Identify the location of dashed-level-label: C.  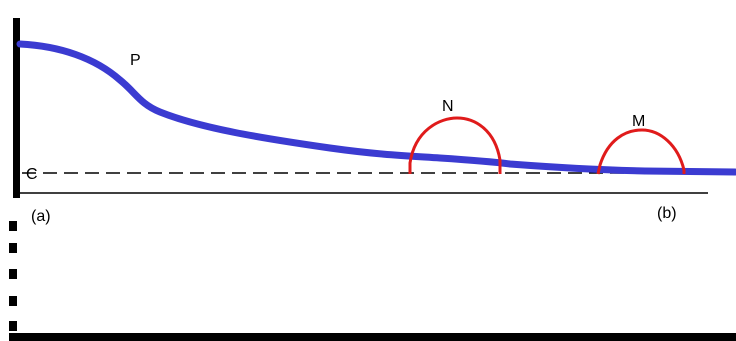
(32, 174).